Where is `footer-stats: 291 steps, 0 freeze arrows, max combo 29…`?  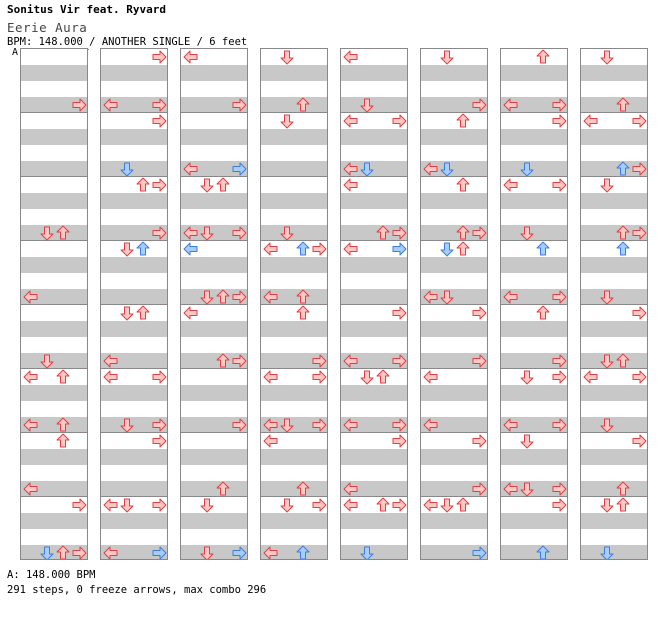 footer-stats: 291 steps, 0 freeze arrows, max combo 29… is located at coordinates (137, 590).